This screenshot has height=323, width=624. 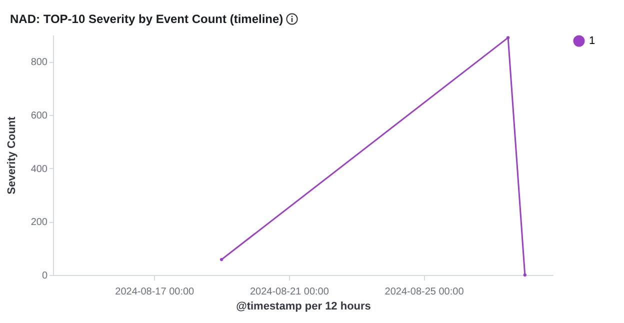 I want to click on x-tick-label: 2024-08-21 00:00, so click(x=290, y=292).